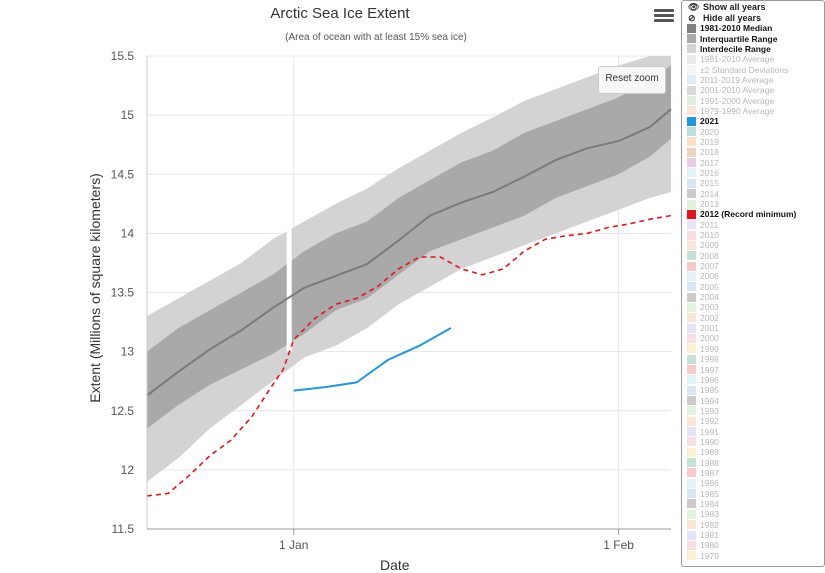  I want to click on legend-item: 1981-2010 Median, so click(755, 28).